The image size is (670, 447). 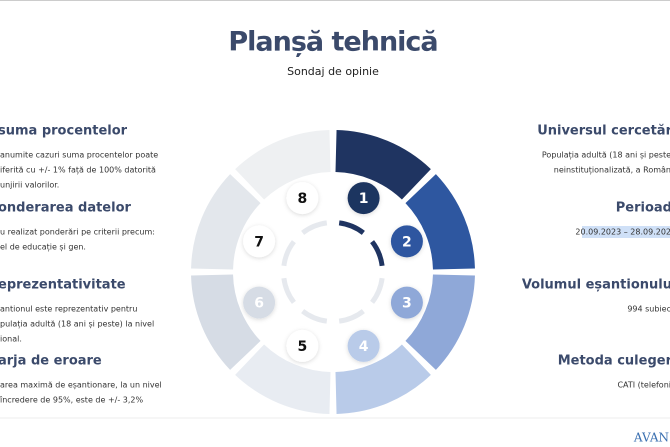 What do you see at coordinates (78, 171) in the screenshot?
I see `section-text: iferită cu +/- 1% față de 100% datorită` at bounding box center [78, 171].